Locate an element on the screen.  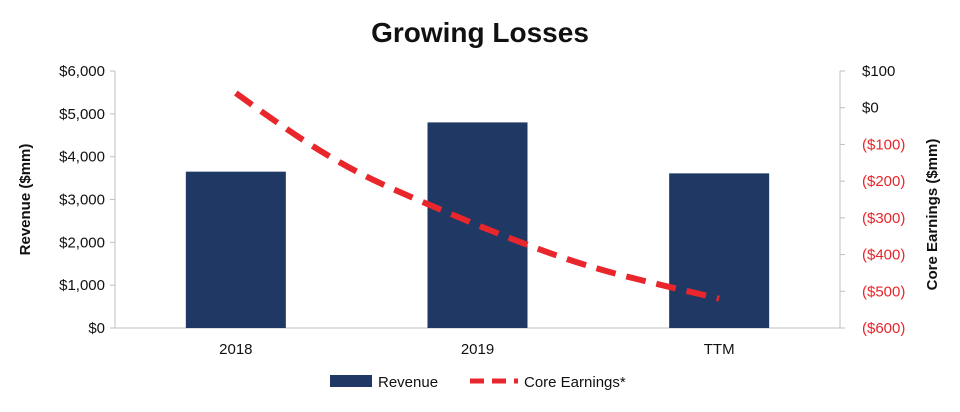
left-tick-label: $0 is located at coordinates (96, 328).